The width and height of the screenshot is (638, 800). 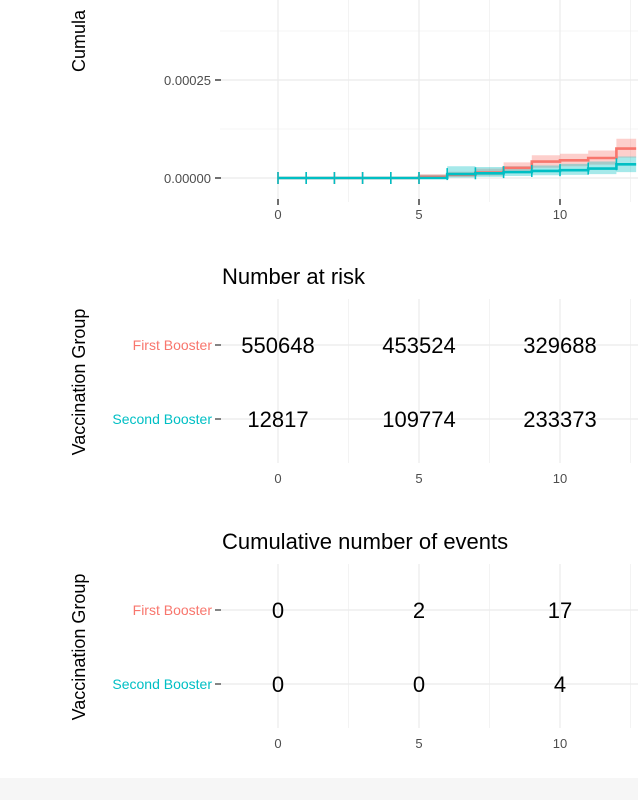 I want to click on table-cell: 4, so click(x=560, y=684).